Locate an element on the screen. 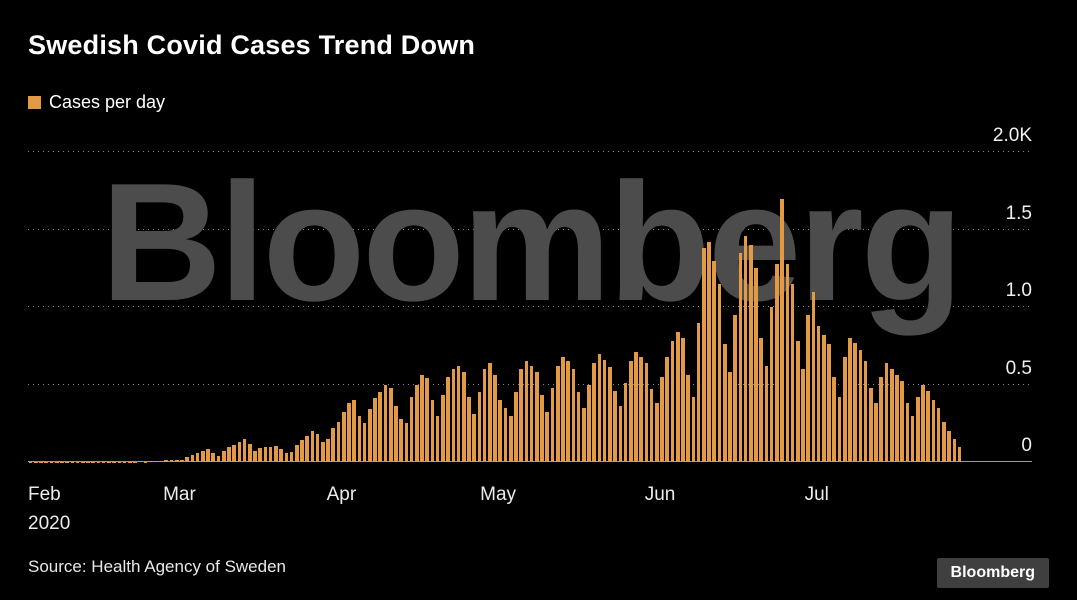  legend: Cases per day is located at coordinates (96, 102).